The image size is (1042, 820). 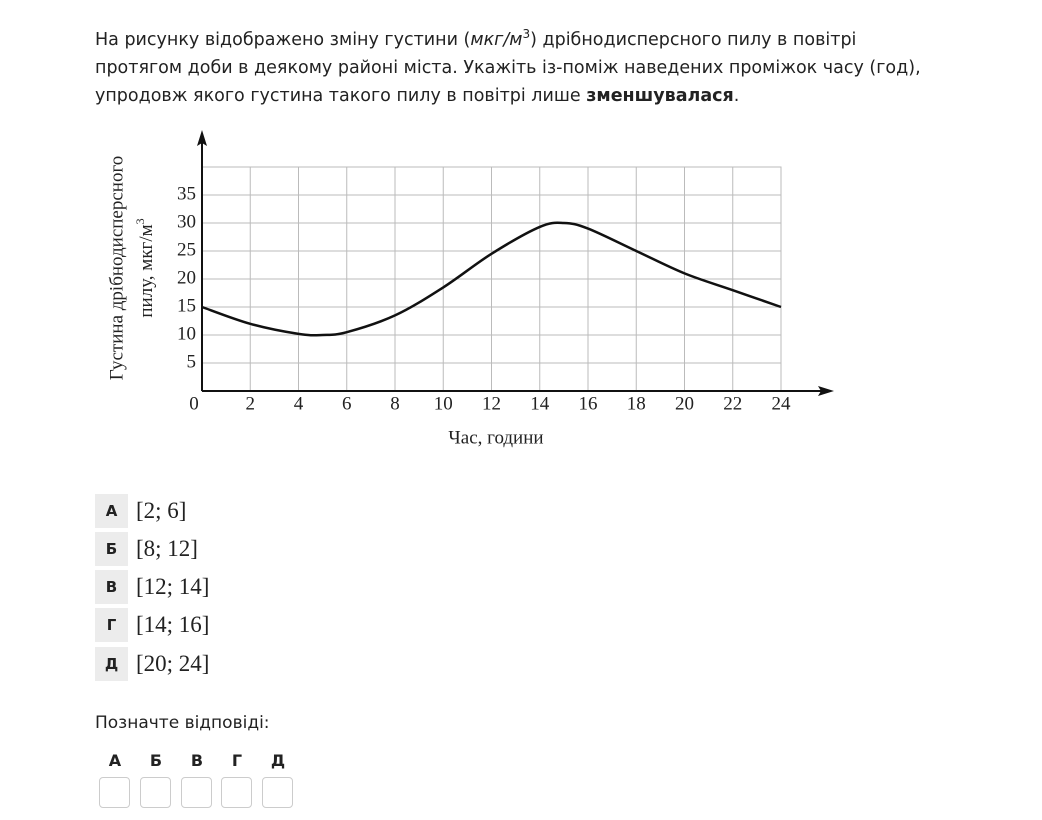 I want to click on option-letter: Д, so click(x=111, y=664).